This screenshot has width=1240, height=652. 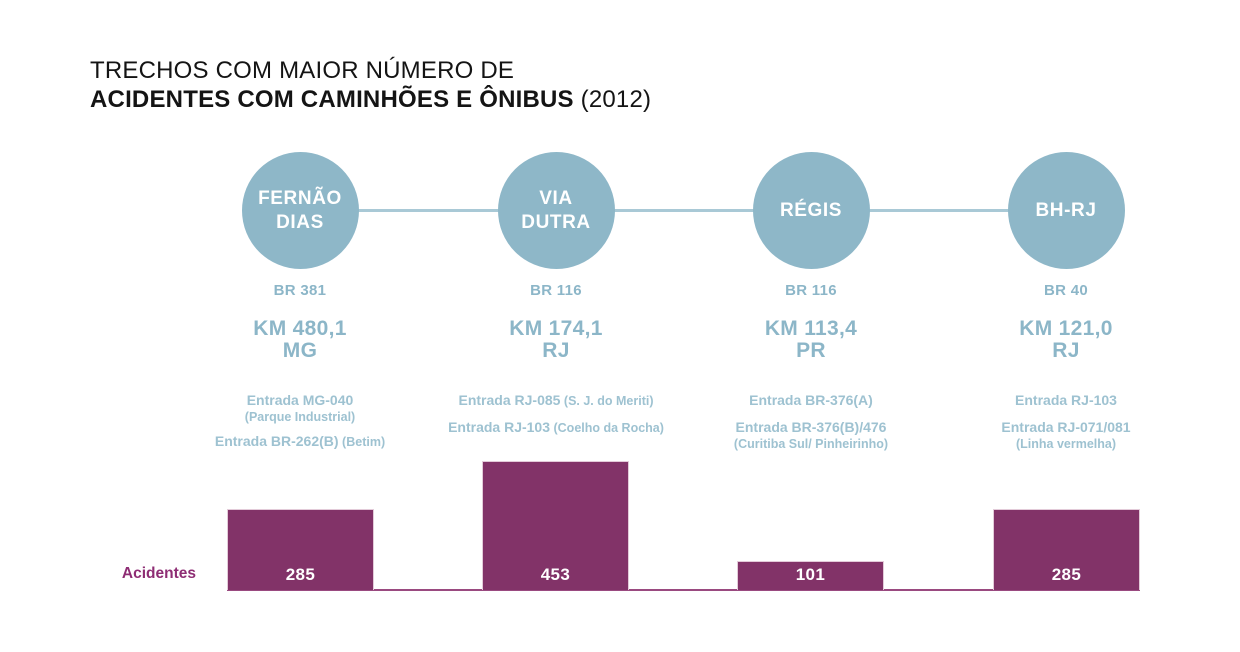 I want to click on entrance-item: Entrada BR-262(B) (Betim), so click(x=300, y=440).